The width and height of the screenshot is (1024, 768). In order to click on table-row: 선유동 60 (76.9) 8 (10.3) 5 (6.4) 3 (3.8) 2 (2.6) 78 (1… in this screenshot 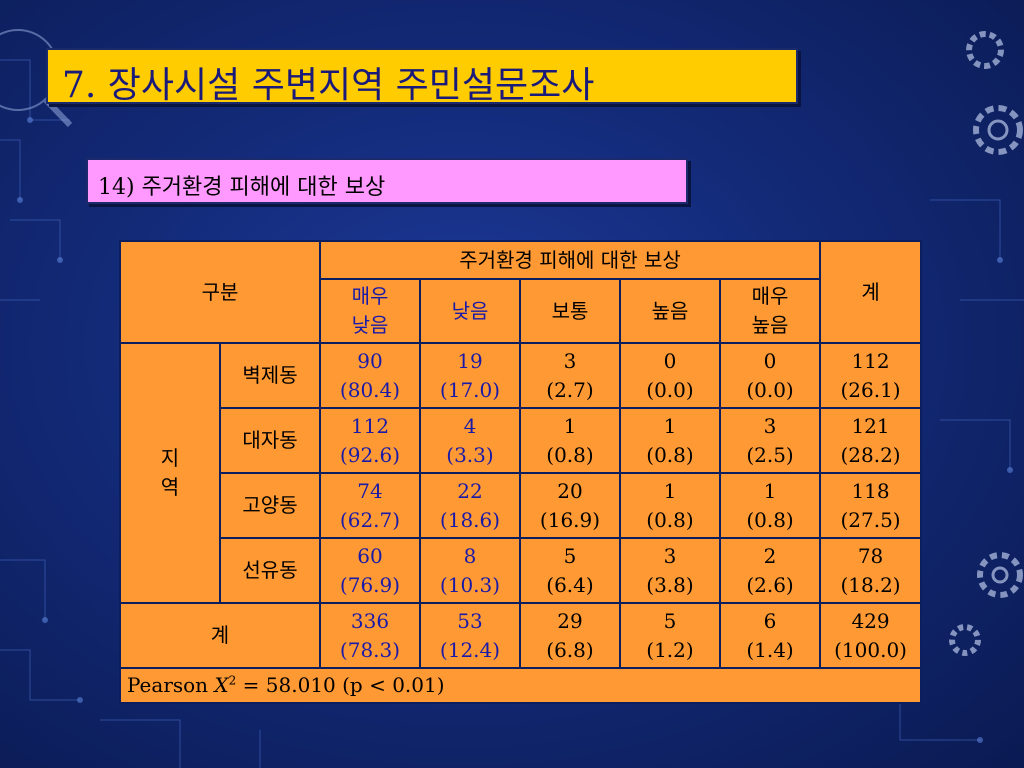, I will do `click(521, 570)`.